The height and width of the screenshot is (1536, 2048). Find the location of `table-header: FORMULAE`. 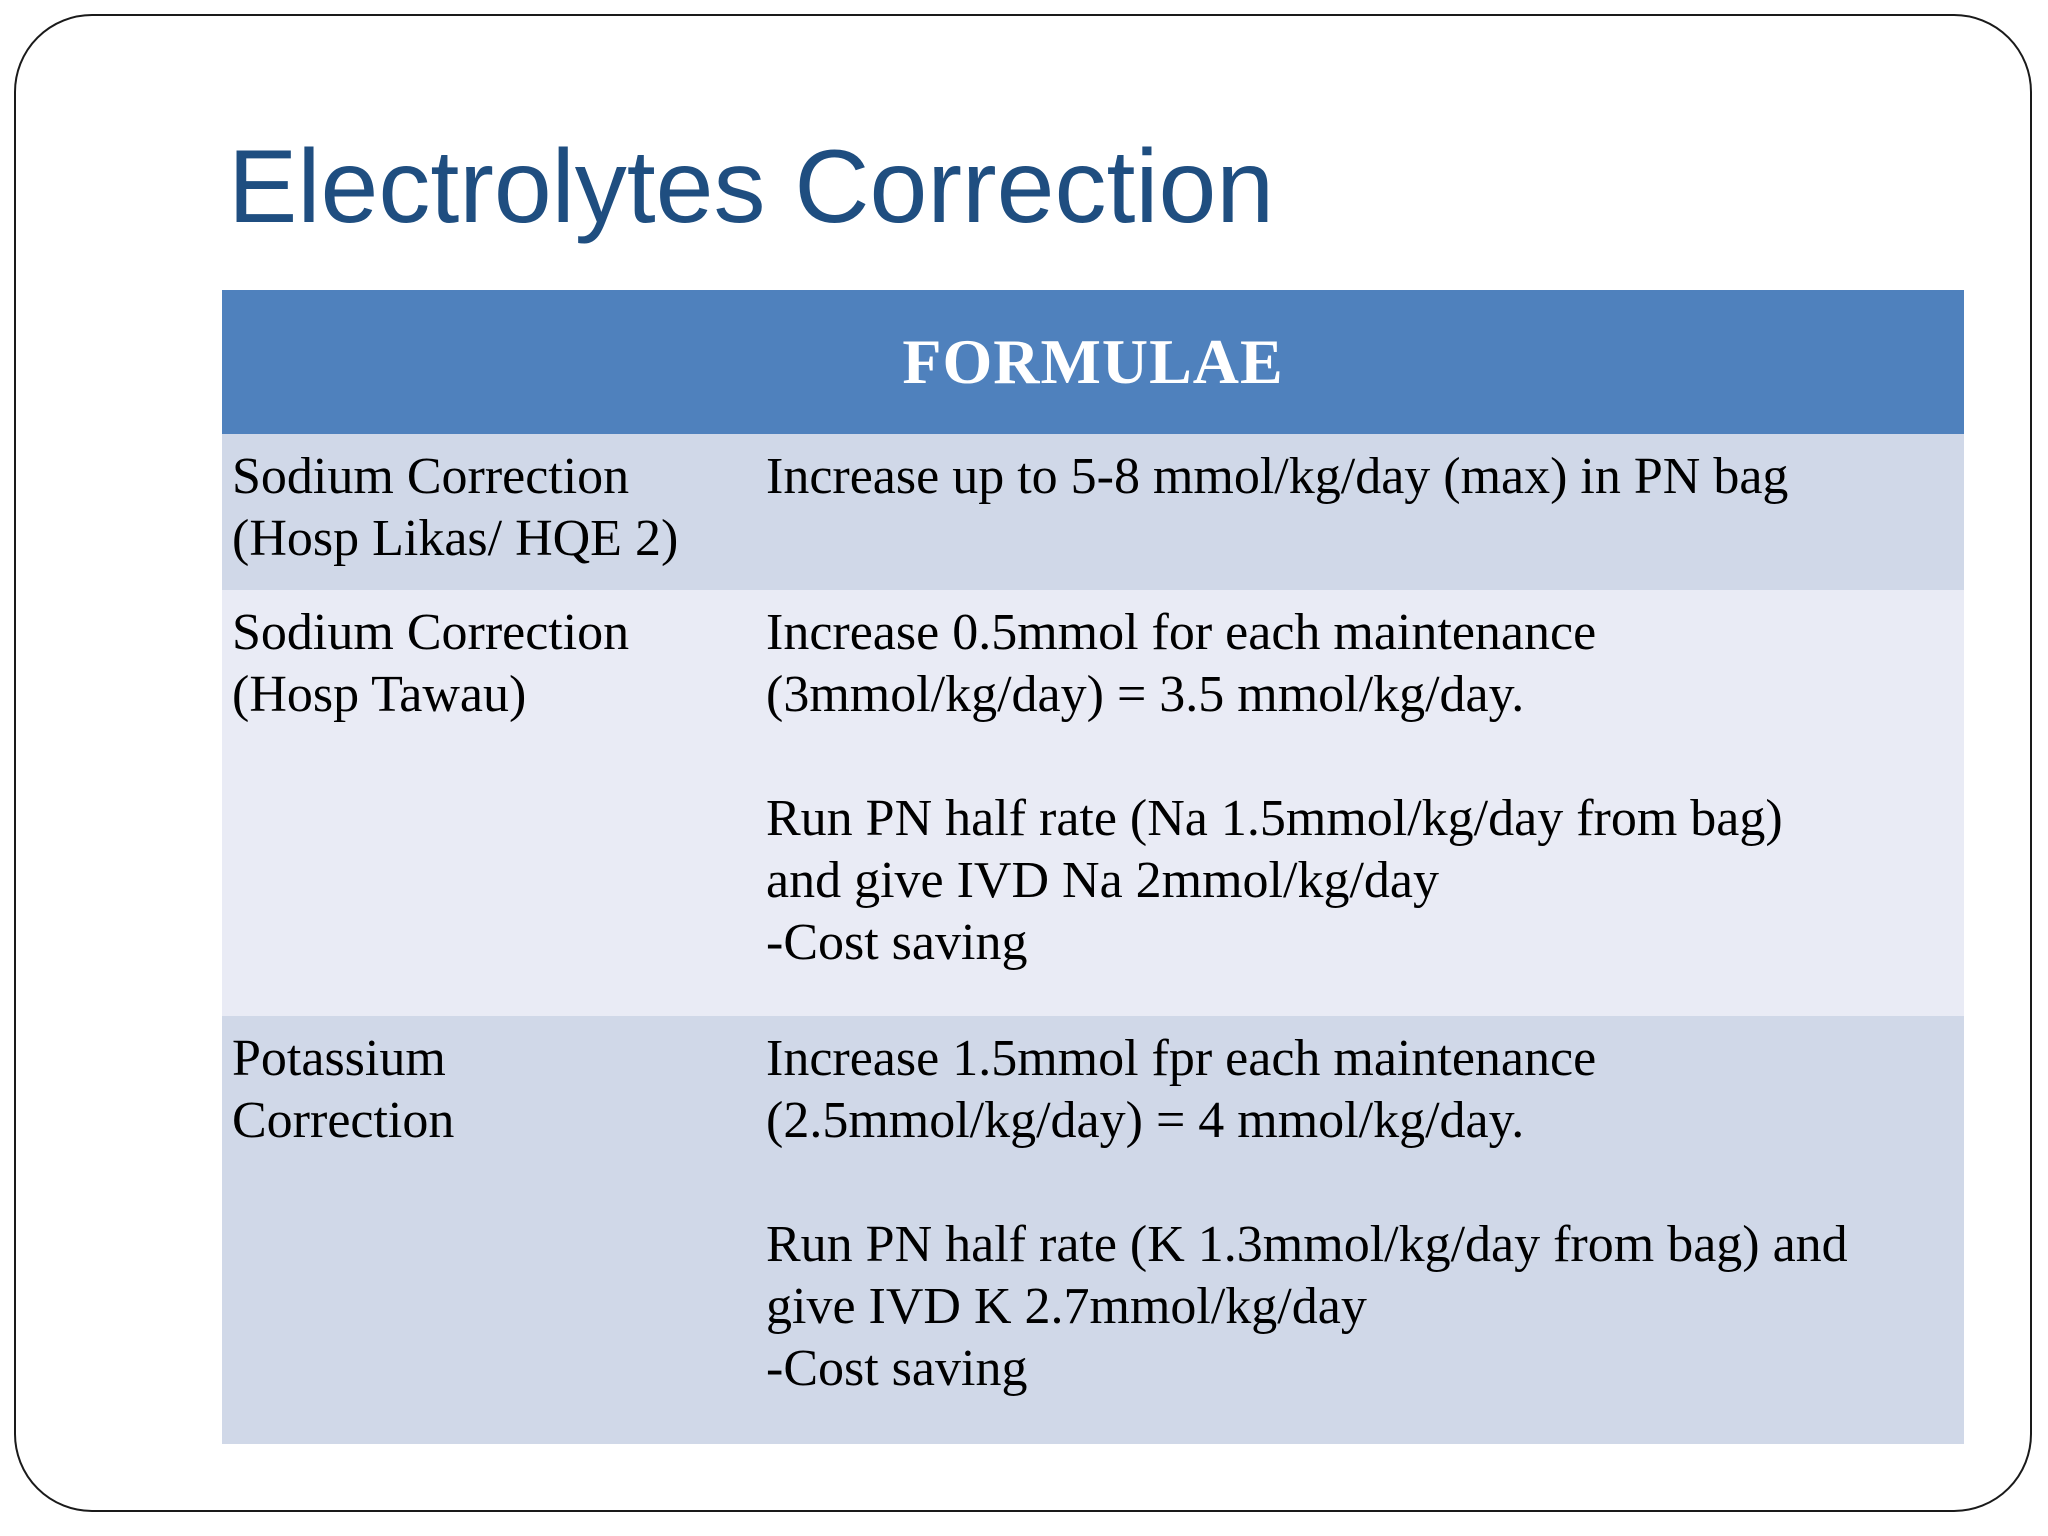

table-header: FORMULAE is located at coordinates (1093, 362).